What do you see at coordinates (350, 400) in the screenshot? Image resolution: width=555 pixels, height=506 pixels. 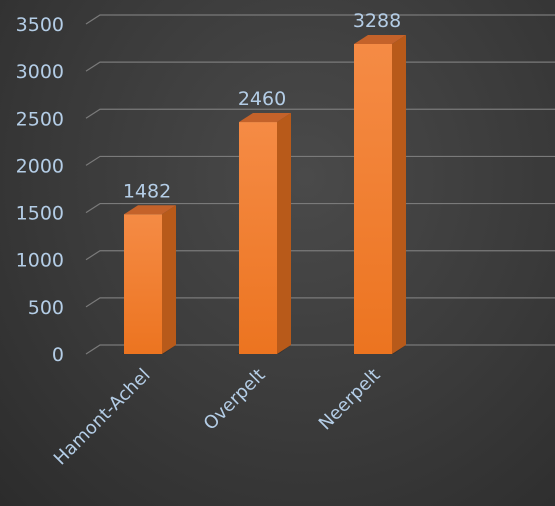 I see `x-category-label: Neerpelt` at bounding box center [350, 400].